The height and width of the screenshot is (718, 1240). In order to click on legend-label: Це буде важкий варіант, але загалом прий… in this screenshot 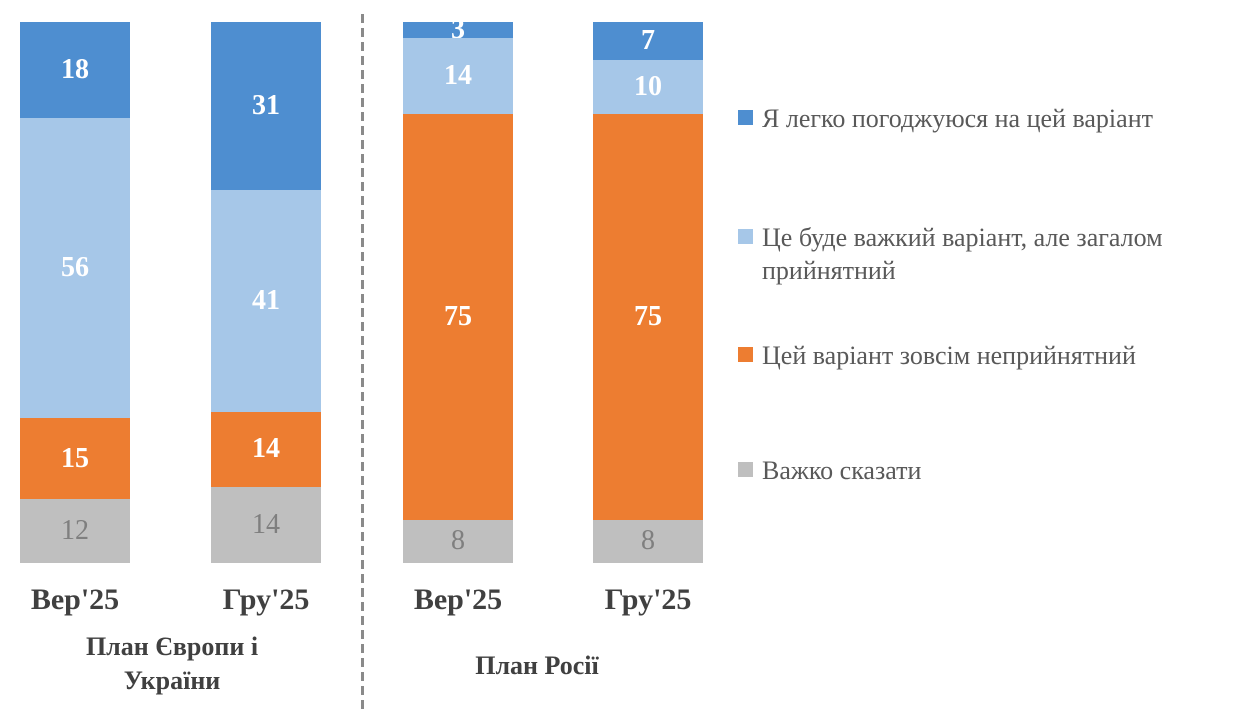, I will do `click(962, 254)`.